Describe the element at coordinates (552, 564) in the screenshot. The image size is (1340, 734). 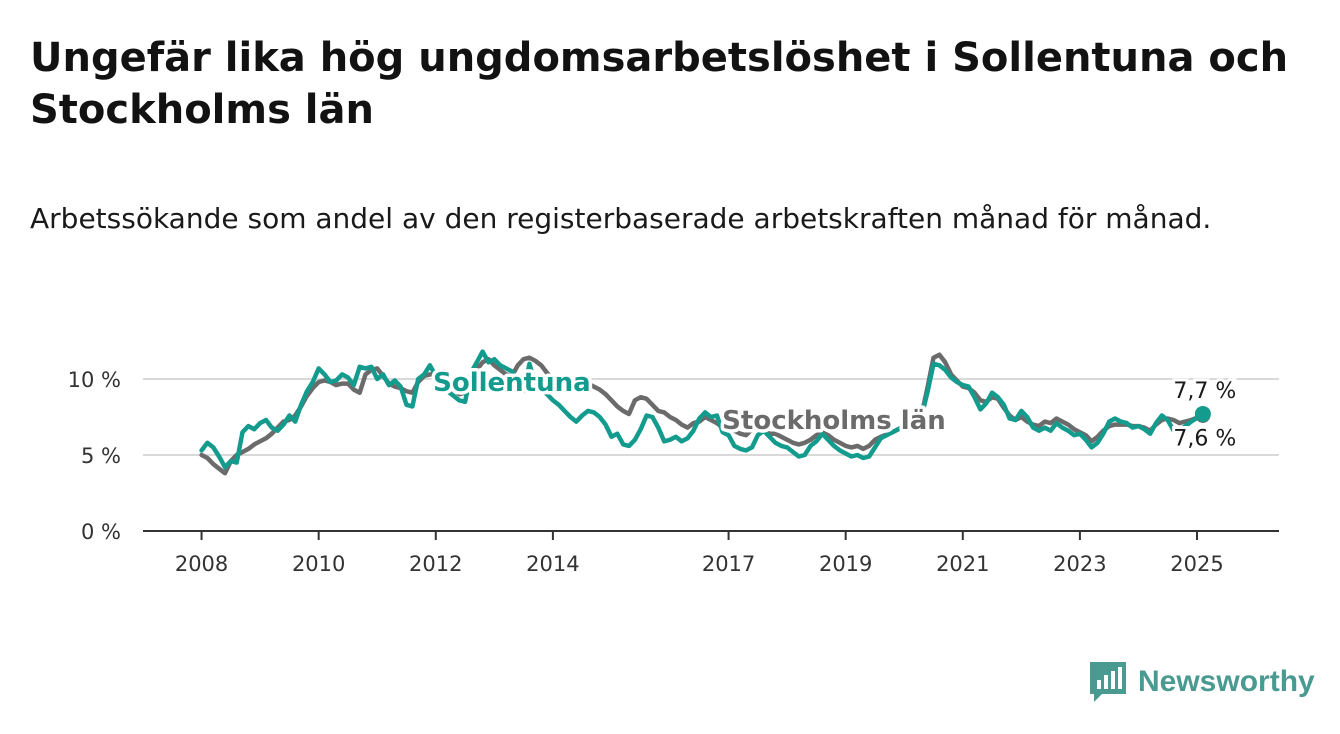
I see `x-tick-label: 2014` at that location.